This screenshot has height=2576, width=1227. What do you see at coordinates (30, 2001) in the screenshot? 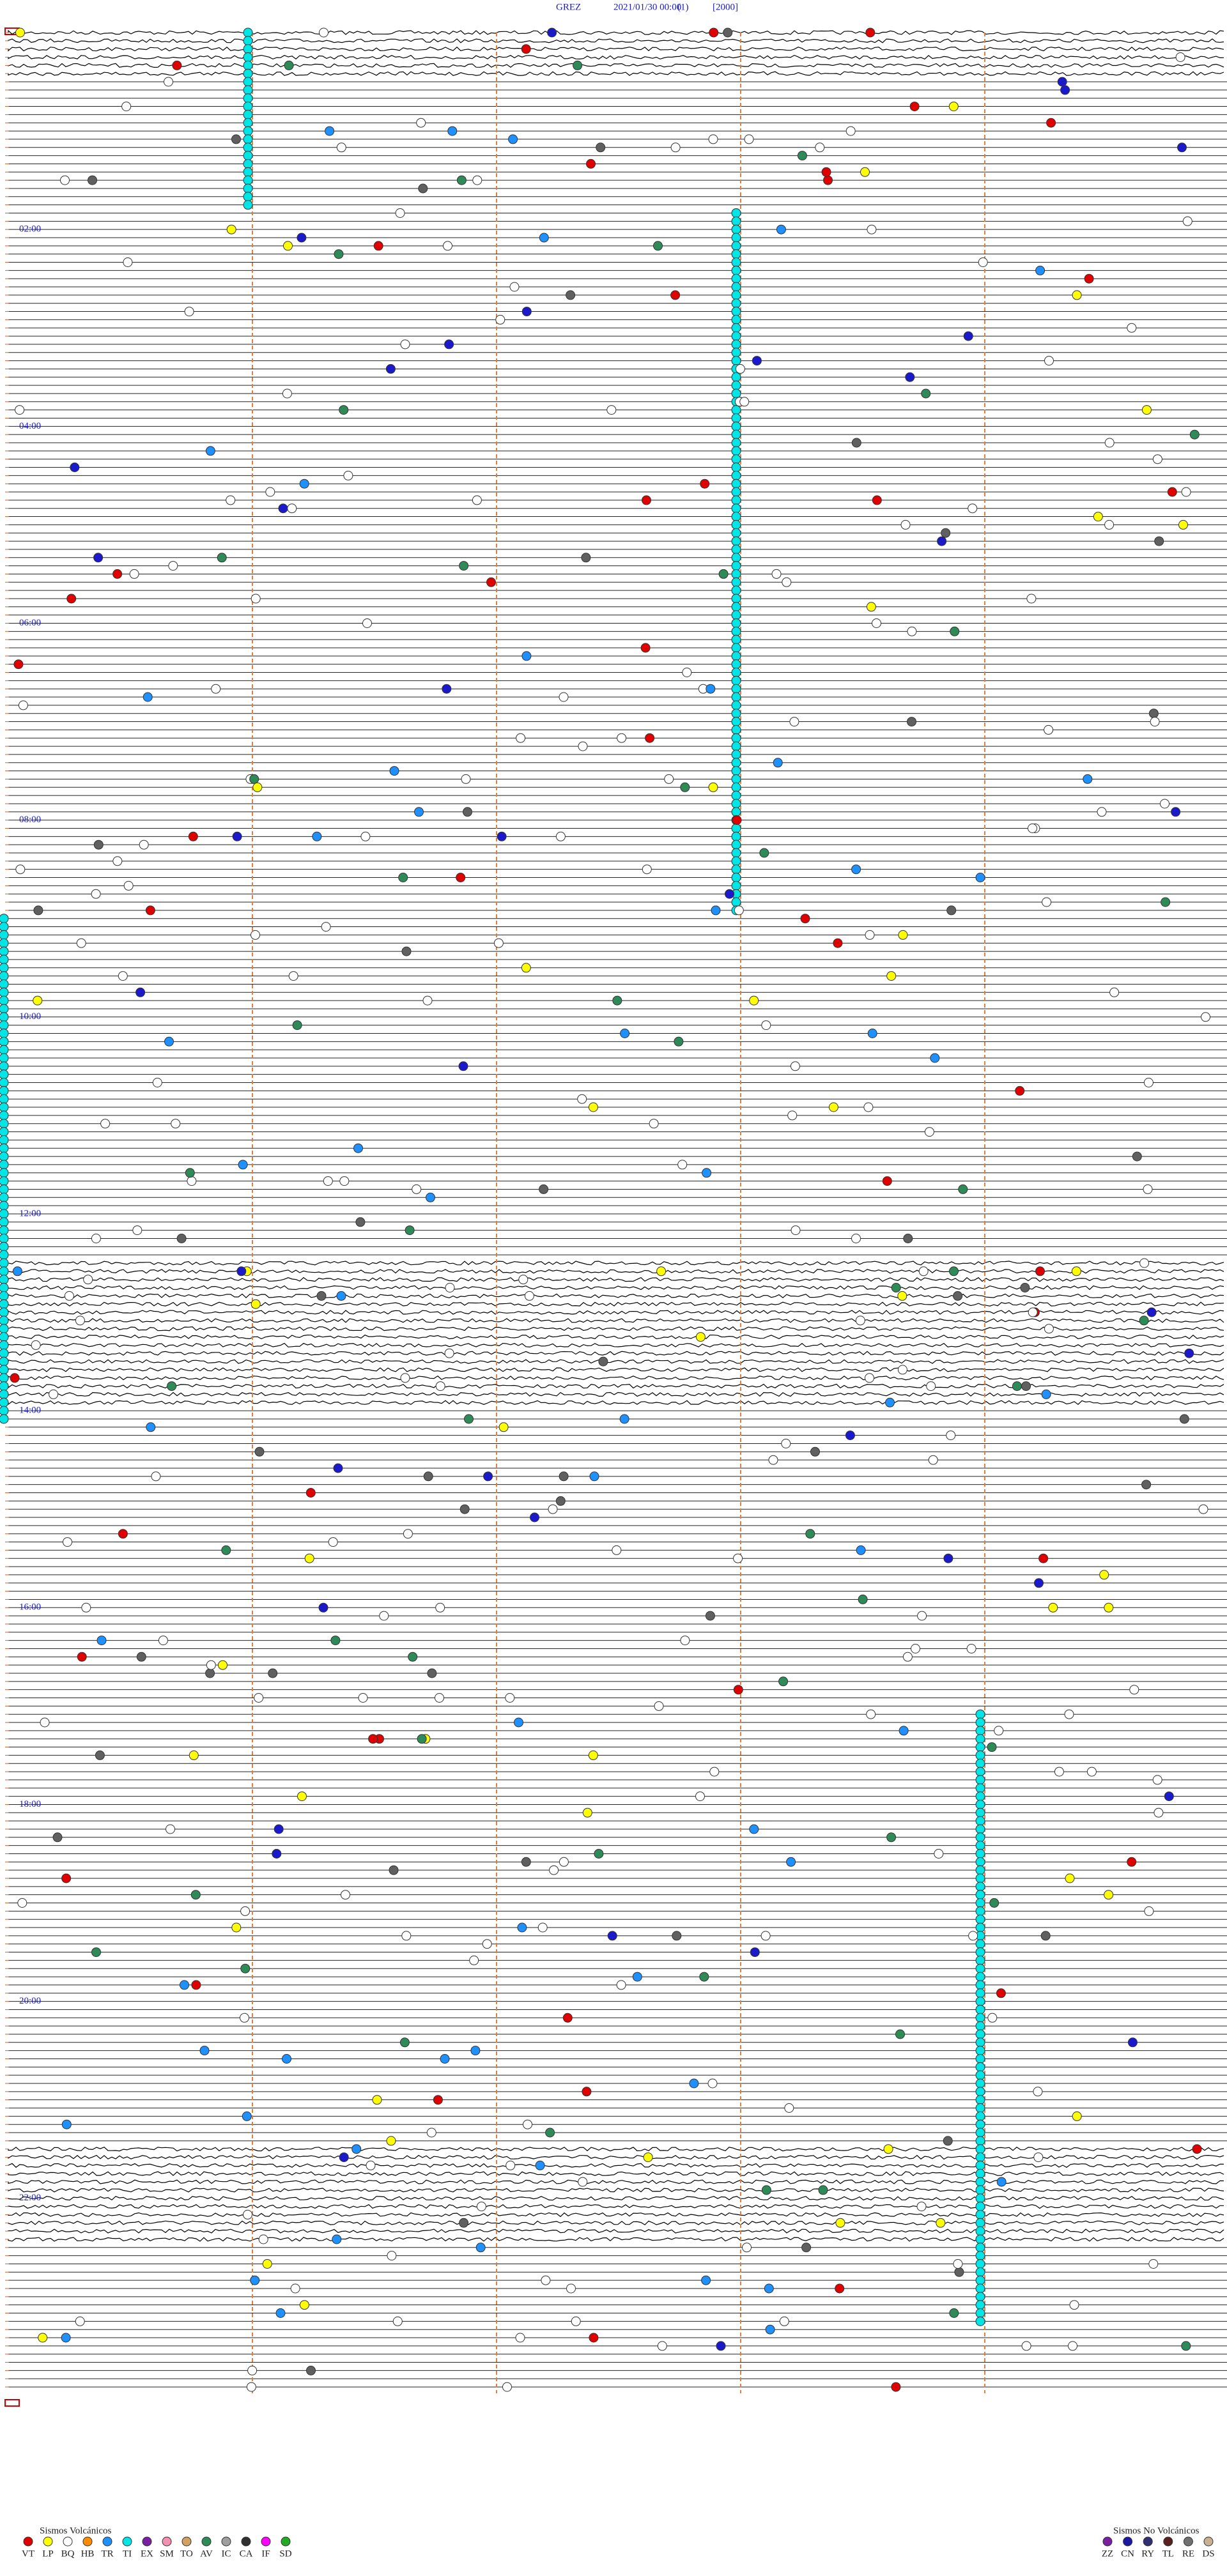
I see `time-label: 20:00` at bounding box center [30, 2001].